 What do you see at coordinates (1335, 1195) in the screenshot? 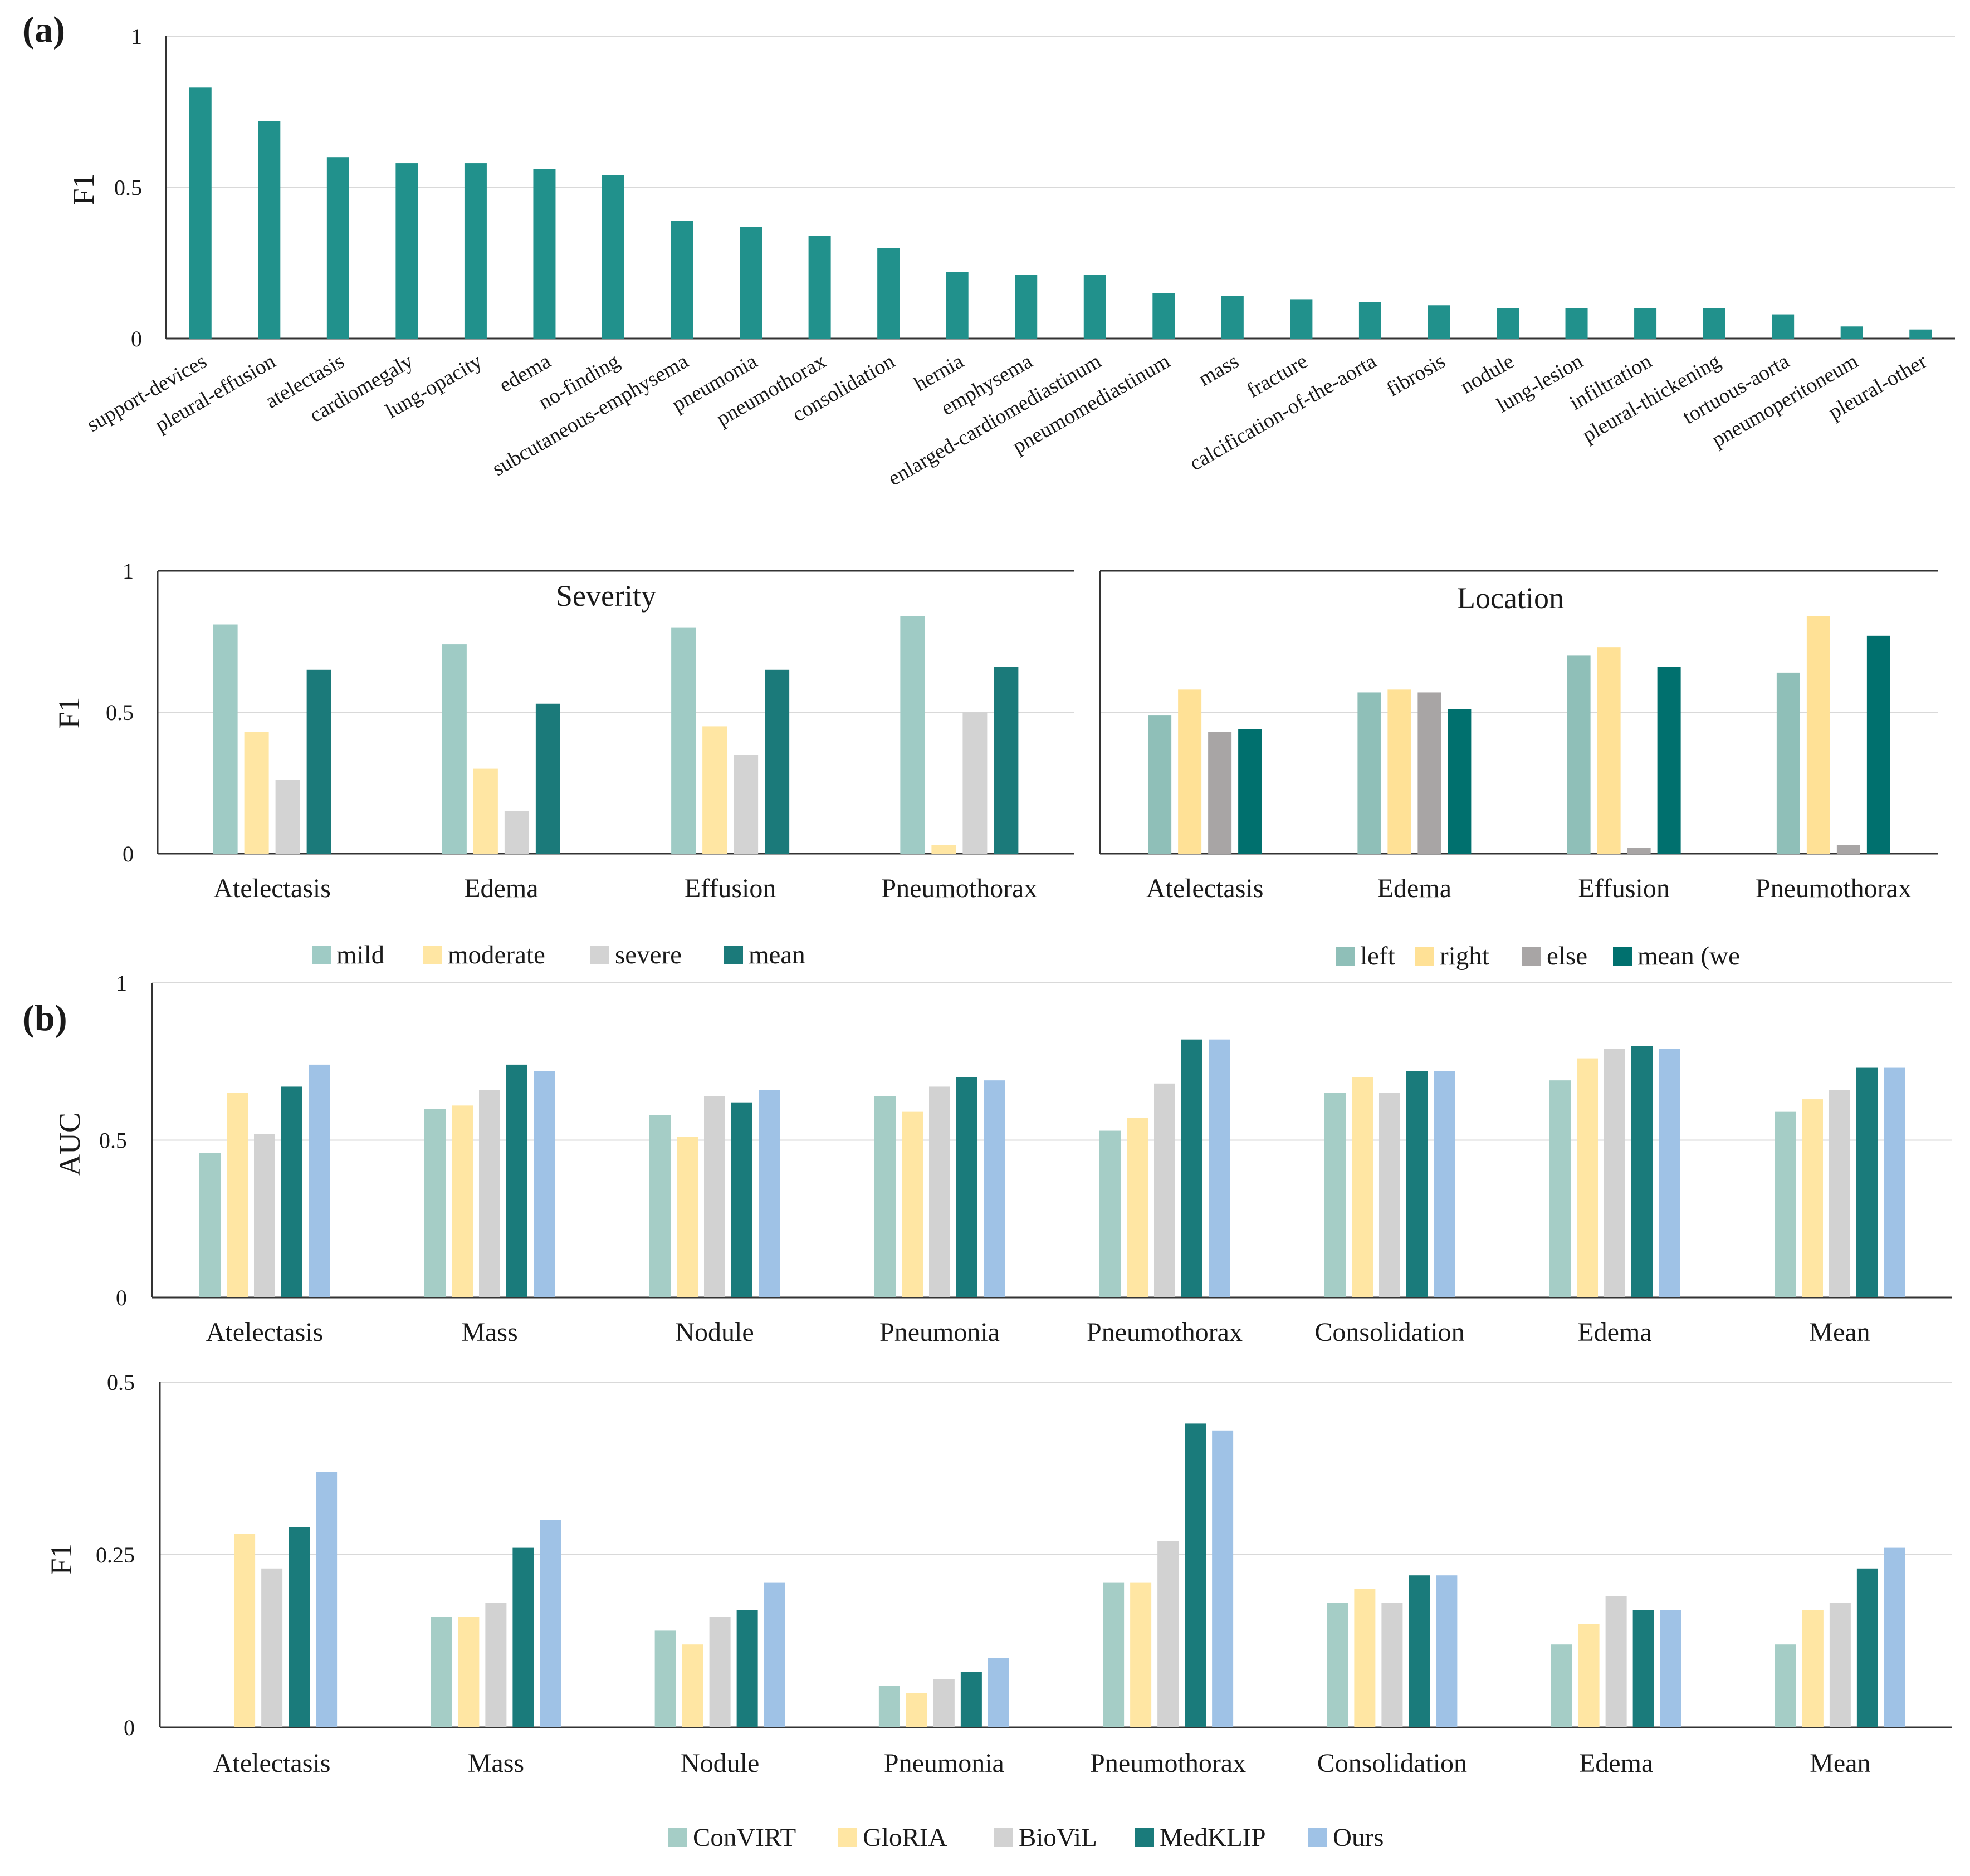
I see `bar-convirt-consolidation` at bounding box center [1335, 1195].